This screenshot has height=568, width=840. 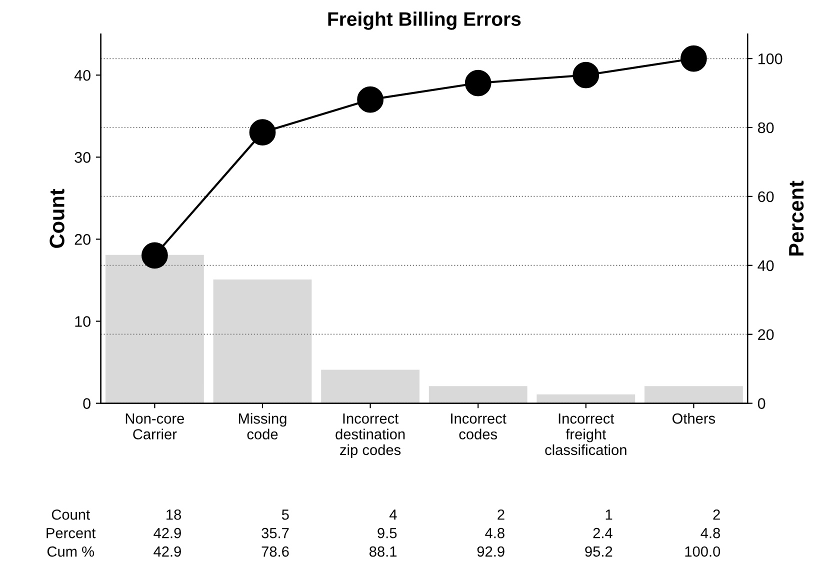 What do you see at coordinates (694, 418) in the screenshot?
I see `x-tick-label: Others` at bounding box center [694, 418].